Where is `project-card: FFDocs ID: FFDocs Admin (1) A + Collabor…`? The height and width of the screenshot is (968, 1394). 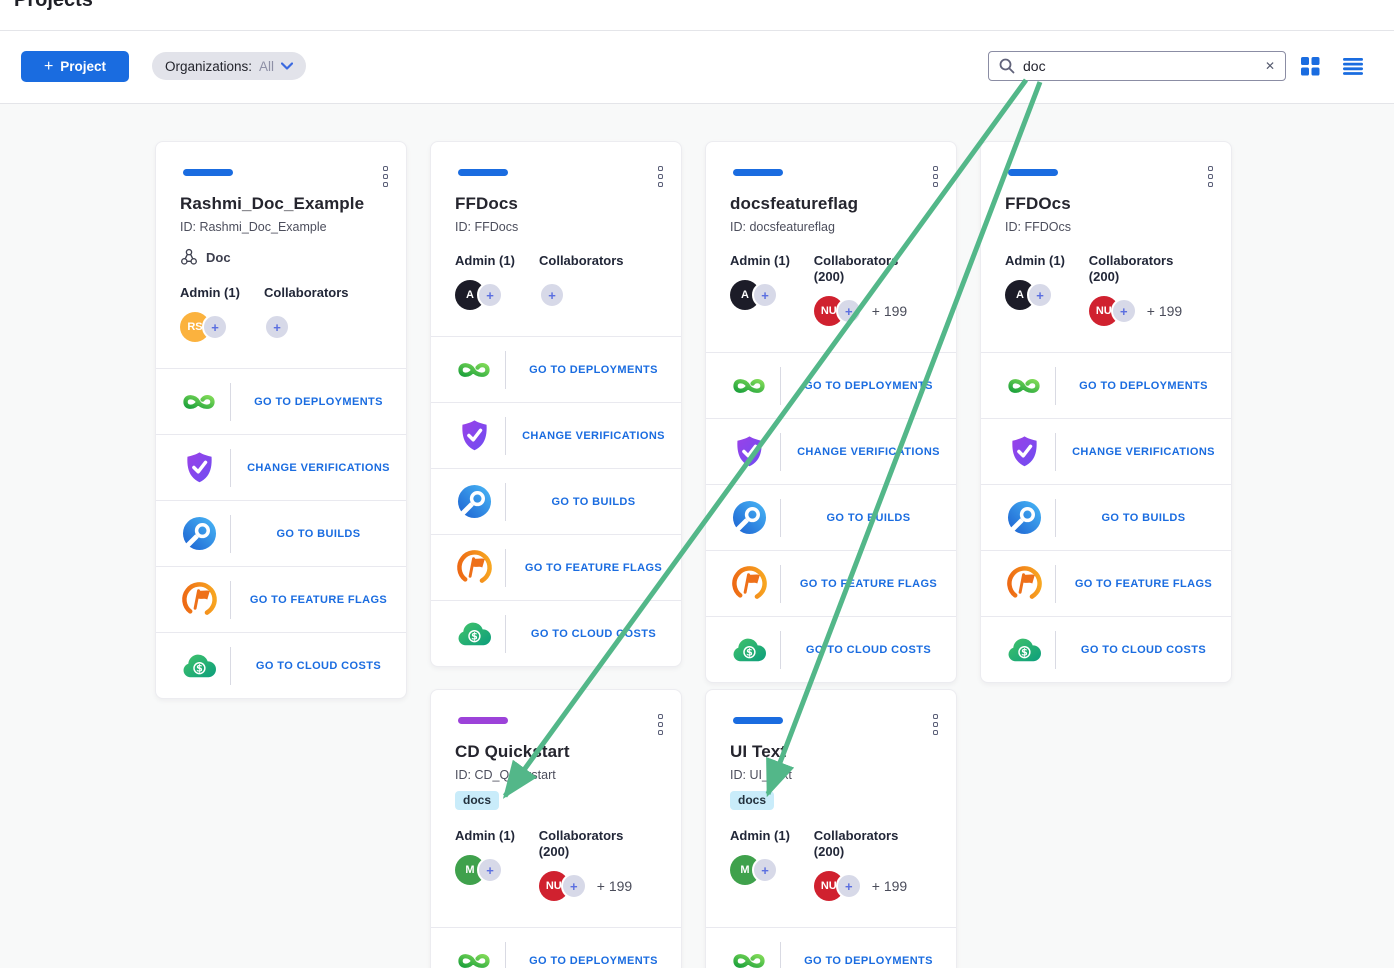
project-card: FFDocs ID: FFDocs Admin (1) A + Collabor… is located at coordinates (556, 404).